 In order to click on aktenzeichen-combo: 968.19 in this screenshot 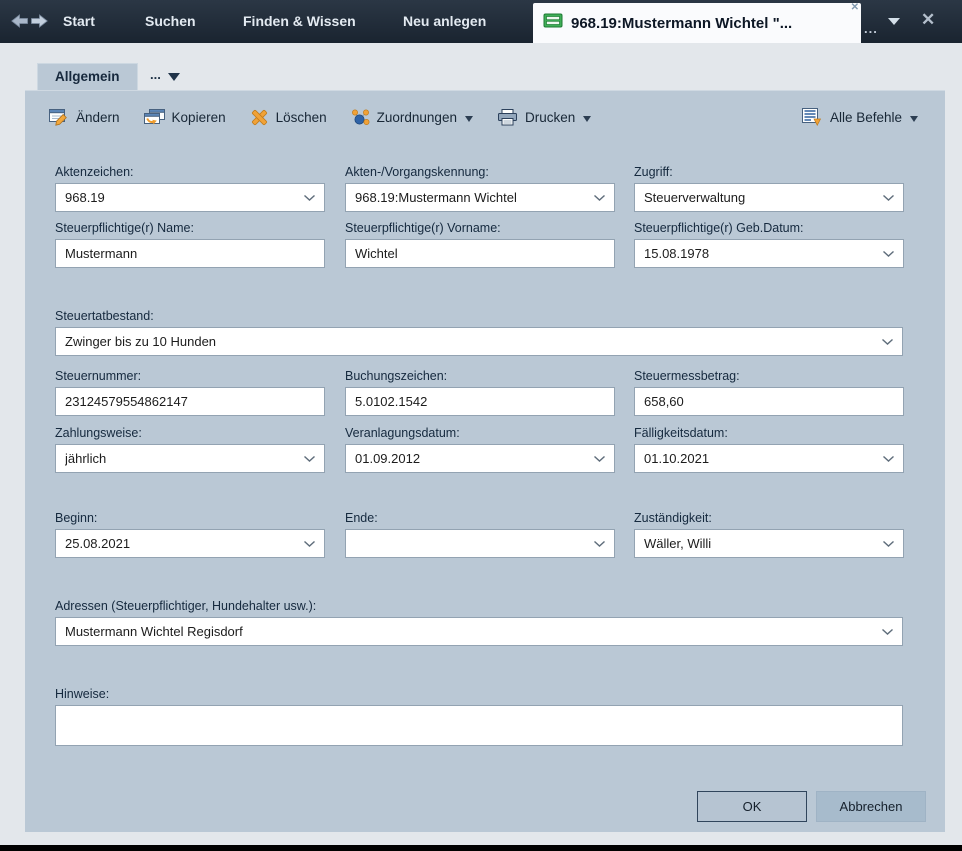, I will do `click(190, 197)`.